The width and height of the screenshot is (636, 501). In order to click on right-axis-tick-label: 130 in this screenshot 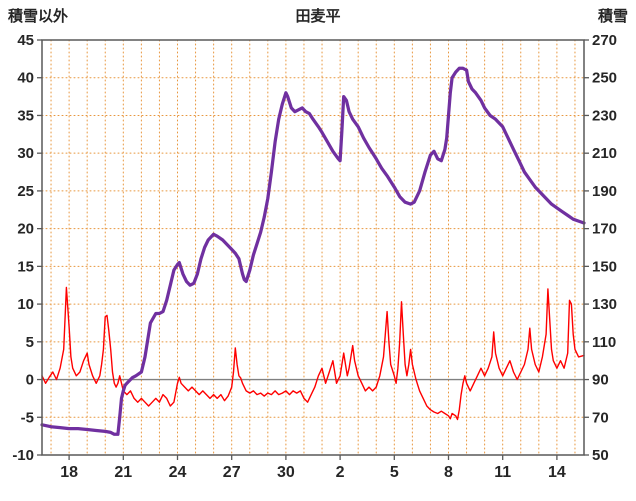, I will do `click(604, 304)`.